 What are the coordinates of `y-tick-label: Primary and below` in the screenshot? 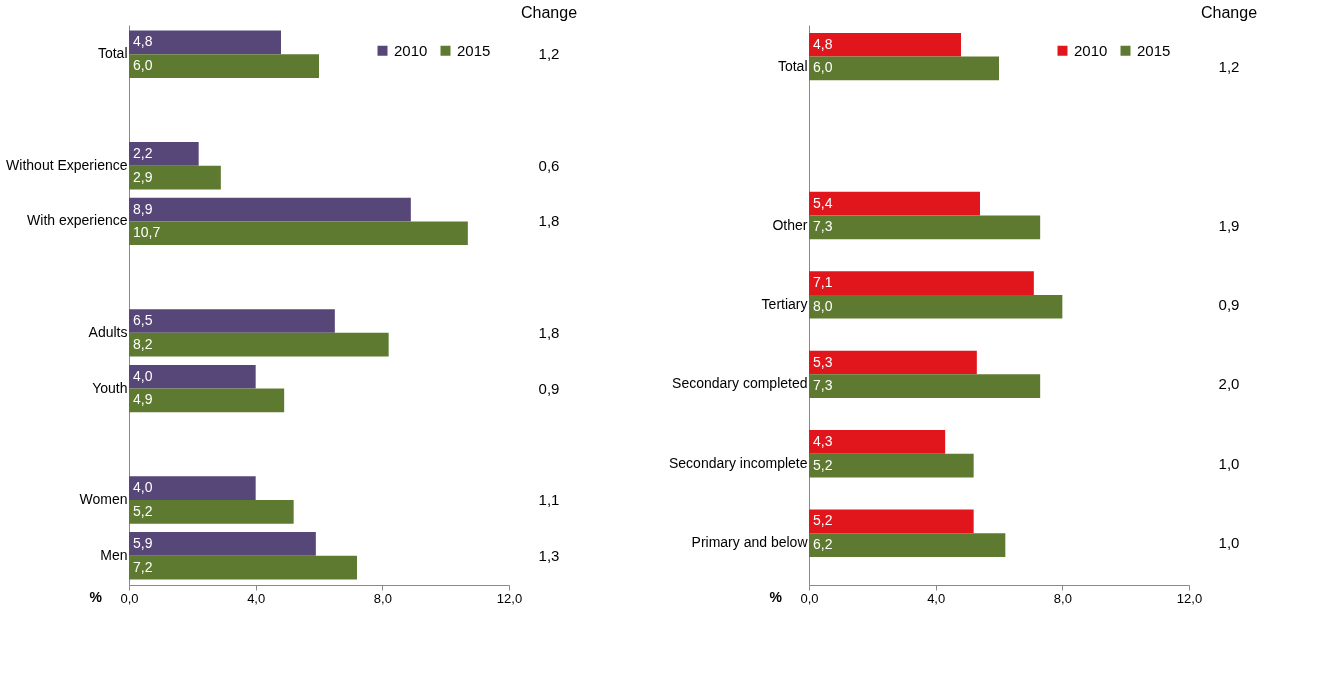 It's located at (750, 542).